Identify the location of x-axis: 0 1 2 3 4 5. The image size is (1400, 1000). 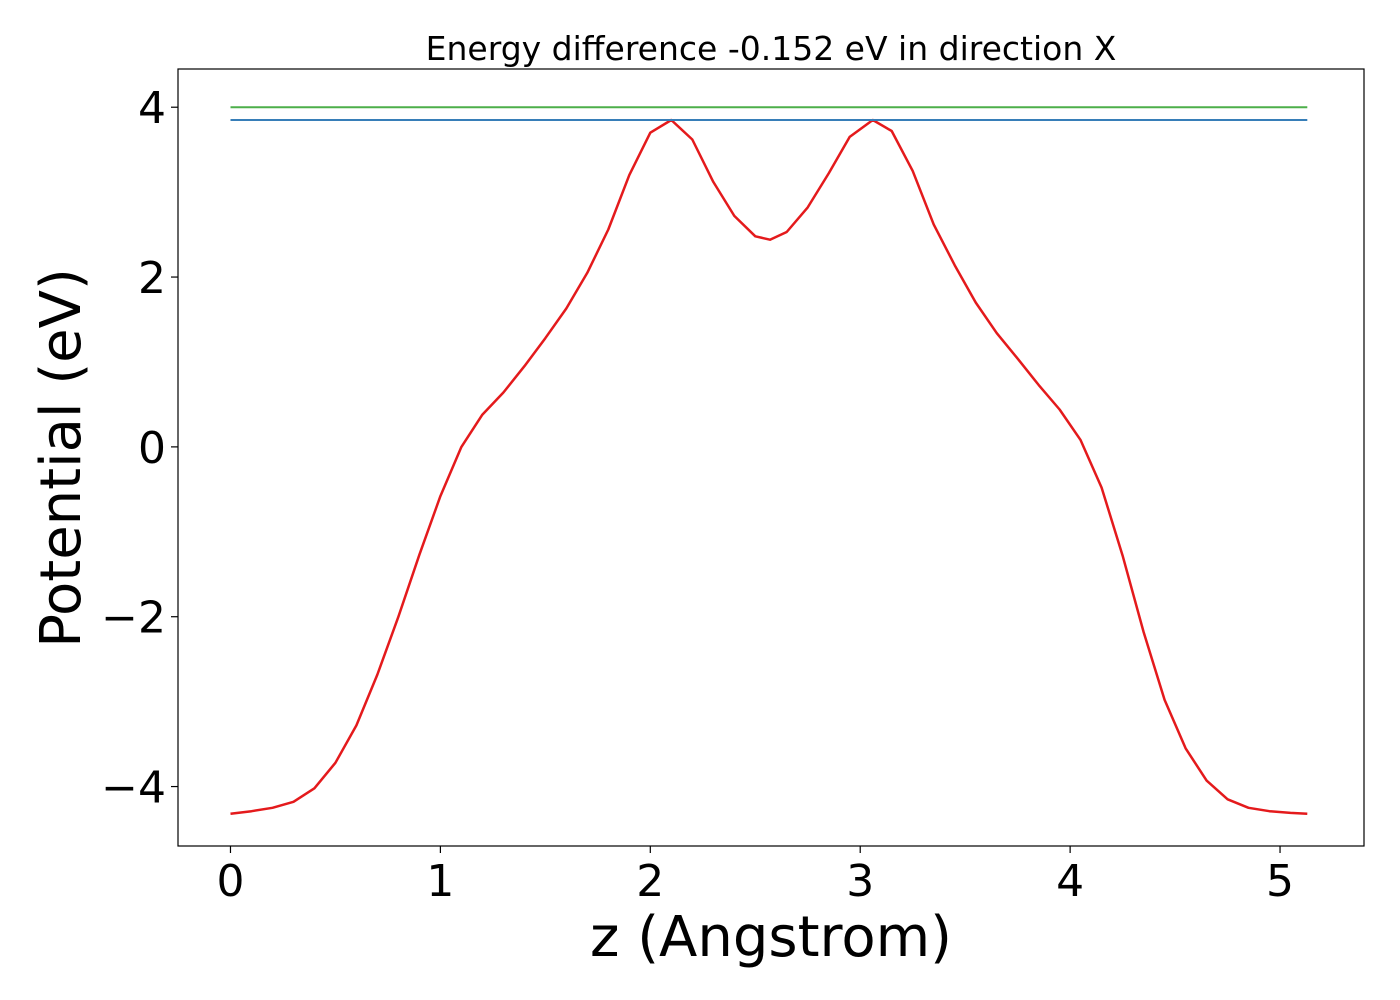
(755, 876).